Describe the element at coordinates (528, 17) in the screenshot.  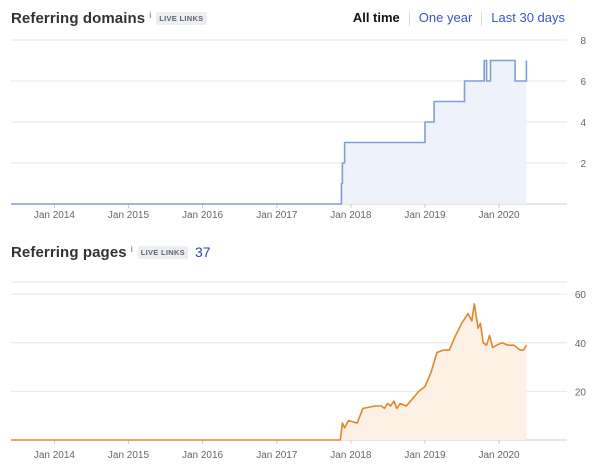
I see `range-last-30-days: Last 30 days` at that location.